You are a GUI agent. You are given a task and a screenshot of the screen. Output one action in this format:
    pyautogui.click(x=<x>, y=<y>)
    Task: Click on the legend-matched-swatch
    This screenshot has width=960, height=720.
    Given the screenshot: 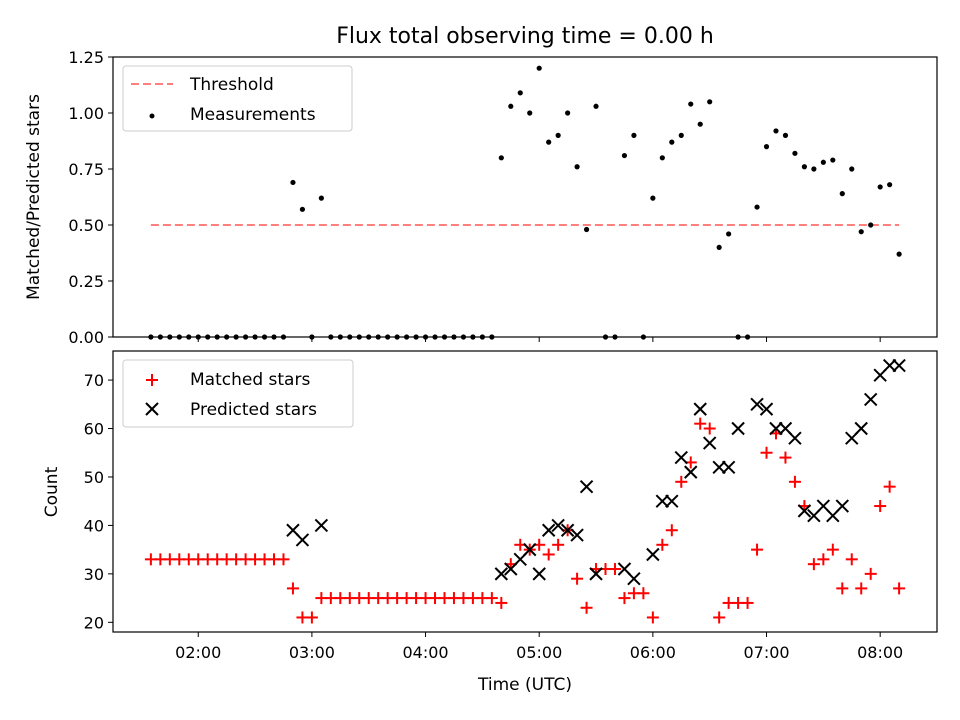 What is the action you would take?
    pyautogui.click(x=152, y=380)
    